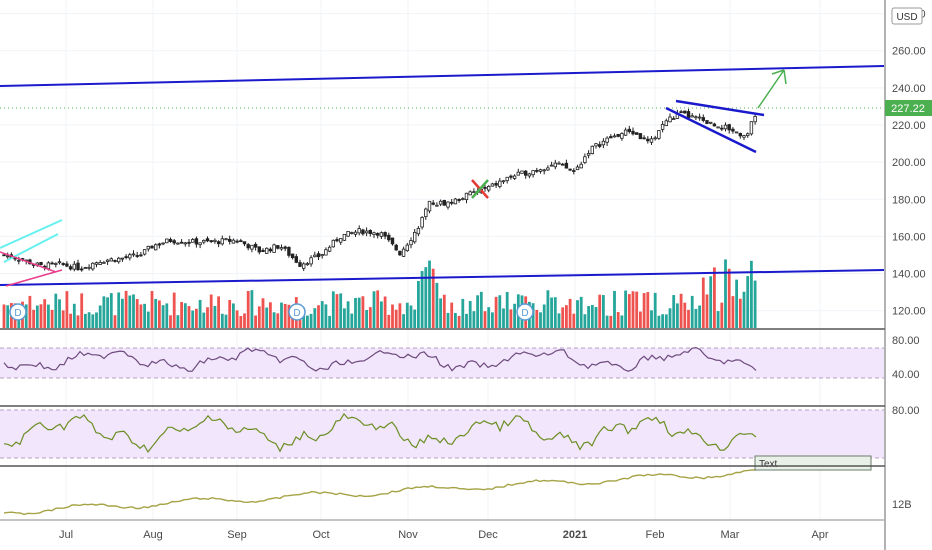 The width and height of the screenshot is (932, 550). Describe the element at coordinates (908, 275) in the screenshot. I see `price-axis` at that location.